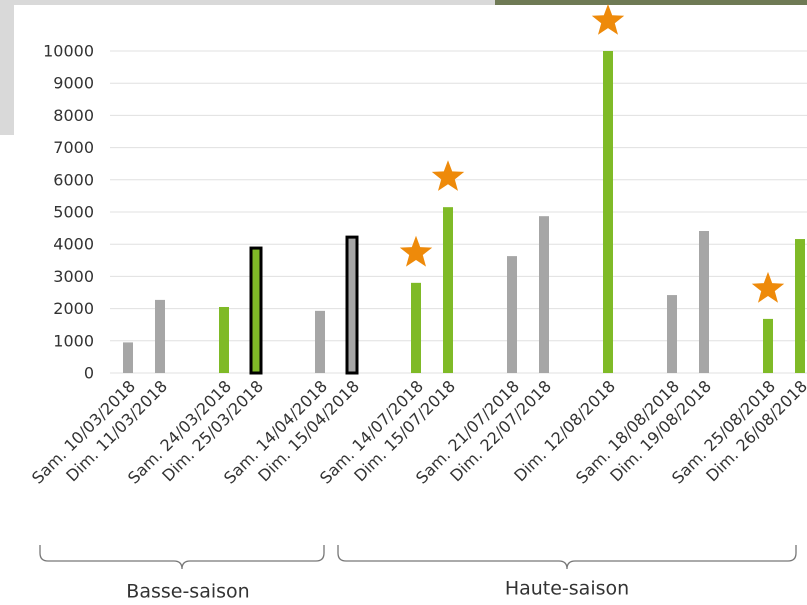 This screenshot has height=605, width=807. I want to click on y-tick-label: 7000, so click(73, 147).